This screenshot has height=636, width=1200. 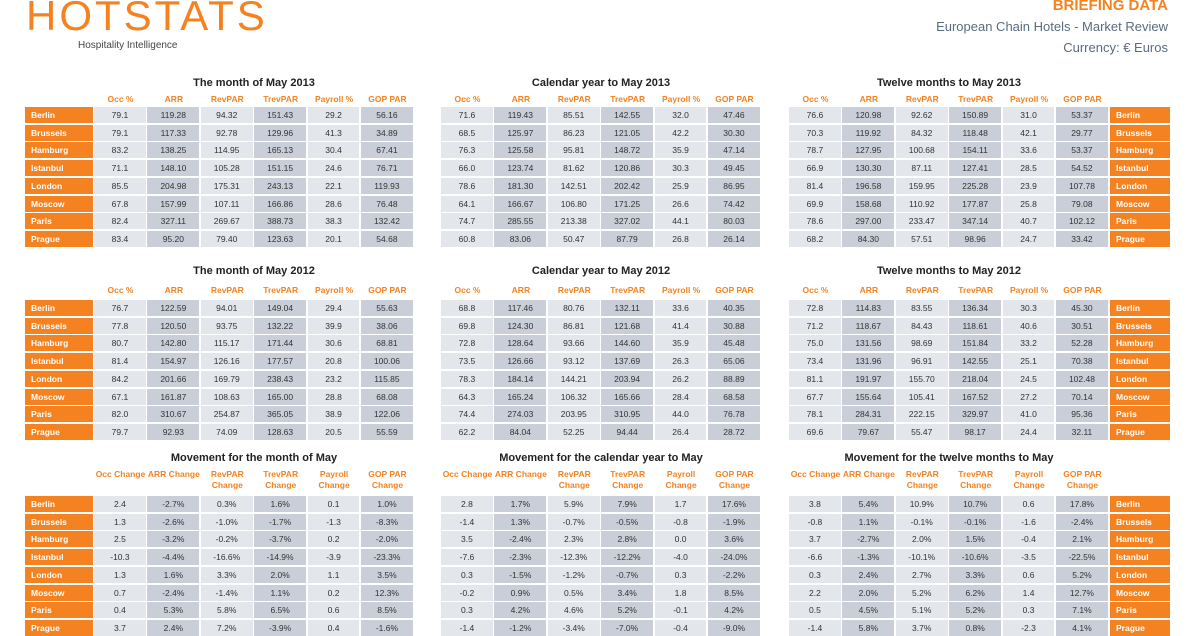 I want to click on table-cell: 70.3, so click(x=815, y=132).